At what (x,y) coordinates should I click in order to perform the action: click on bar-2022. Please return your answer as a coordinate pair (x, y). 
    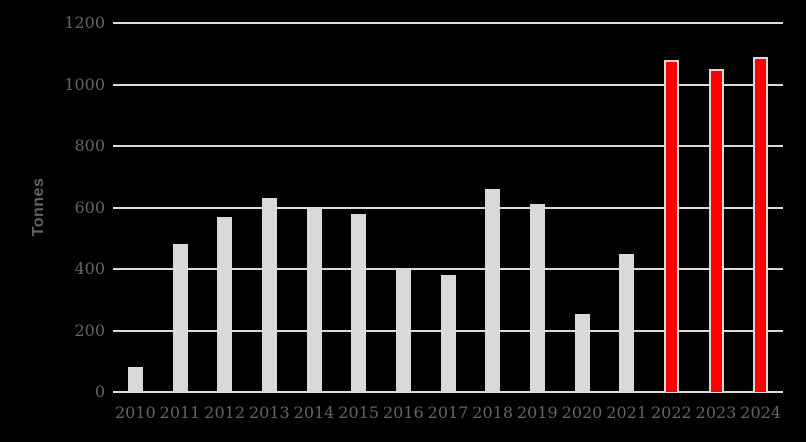
    Looking at the image, I should click on (671, 226).